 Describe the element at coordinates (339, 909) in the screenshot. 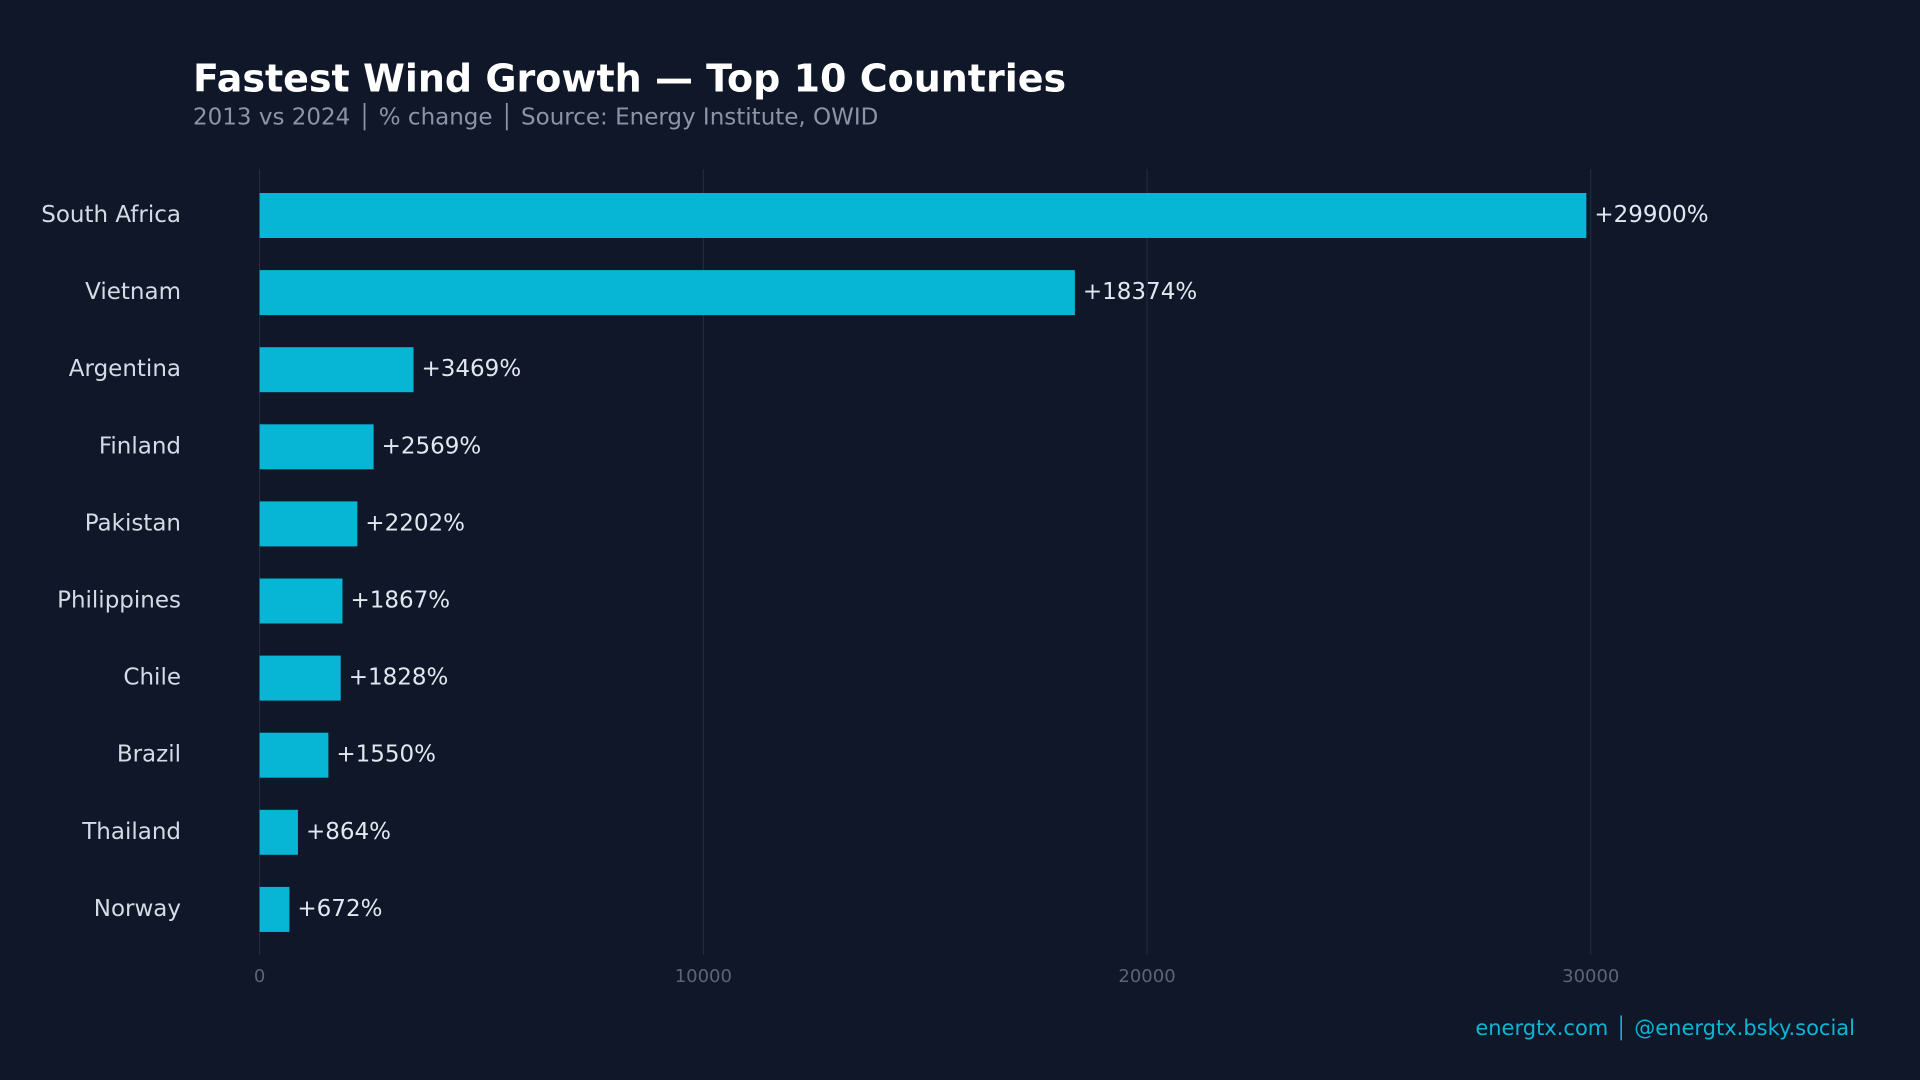

I see `value-label: +672%` at that location.